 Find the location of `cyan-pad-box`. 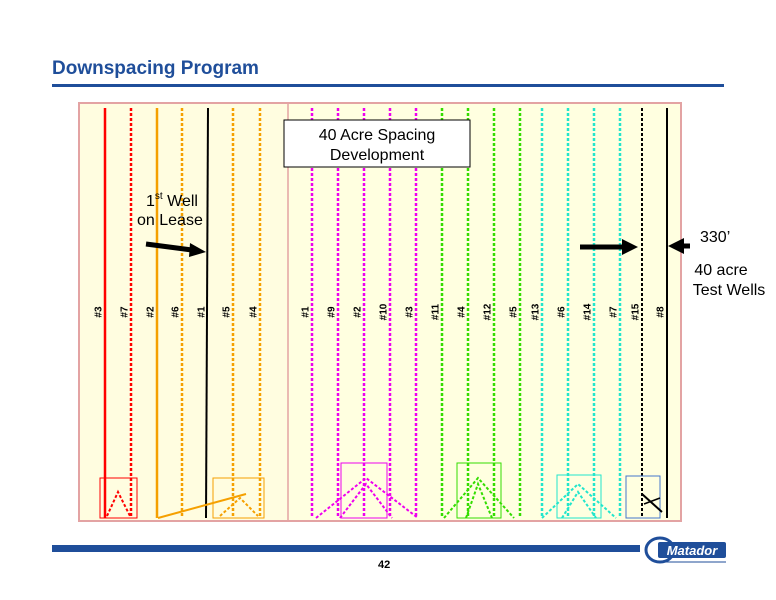

cyan-pad-box is located at coordinates (579, 496).